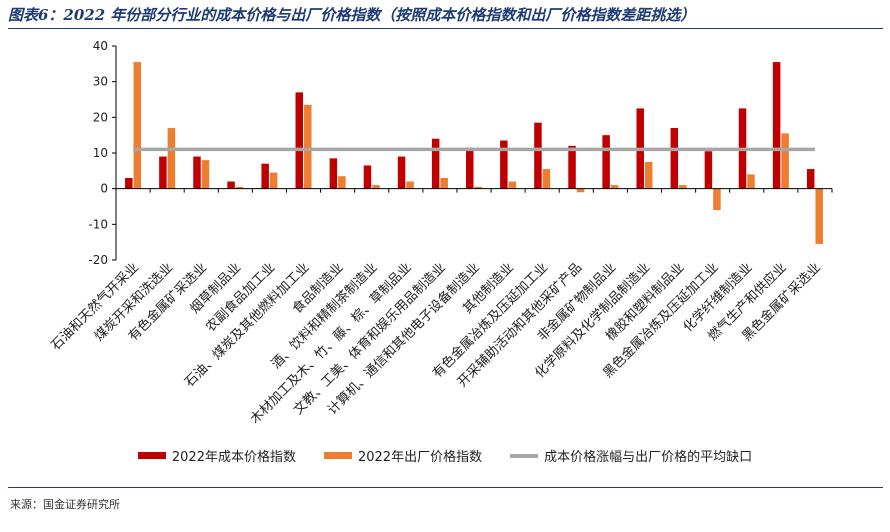 This screenshot has width=890, height=532. Describe the element at coordinates (420, 457) in the screenshot. I see `legend-label-factory: 2022年出厂价格指数` at that location.